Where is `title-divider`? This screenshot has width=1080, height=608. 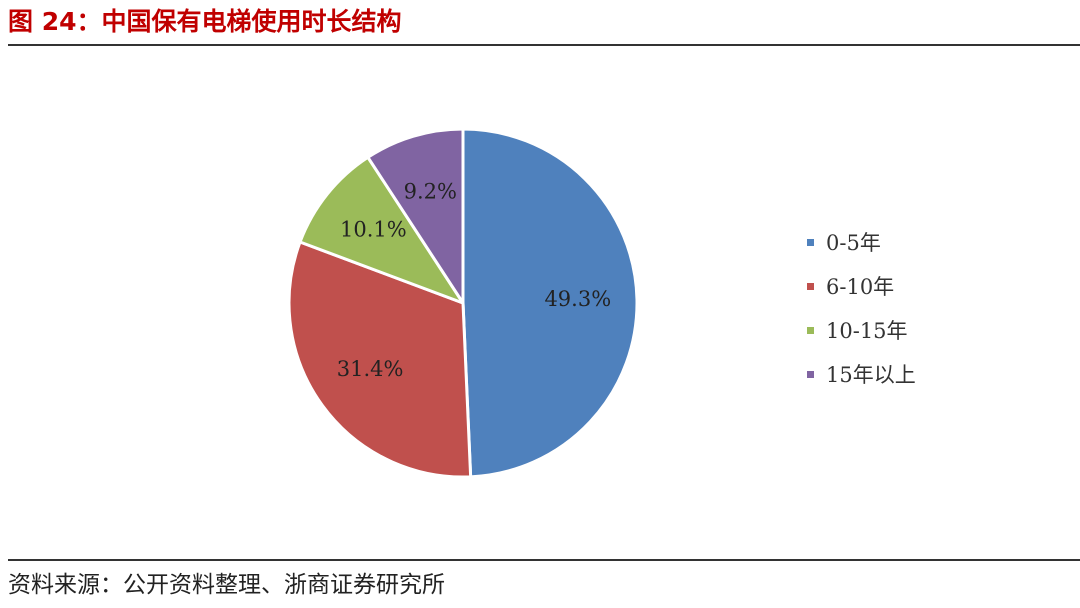
title-divider is located at coordinates (544, 45).